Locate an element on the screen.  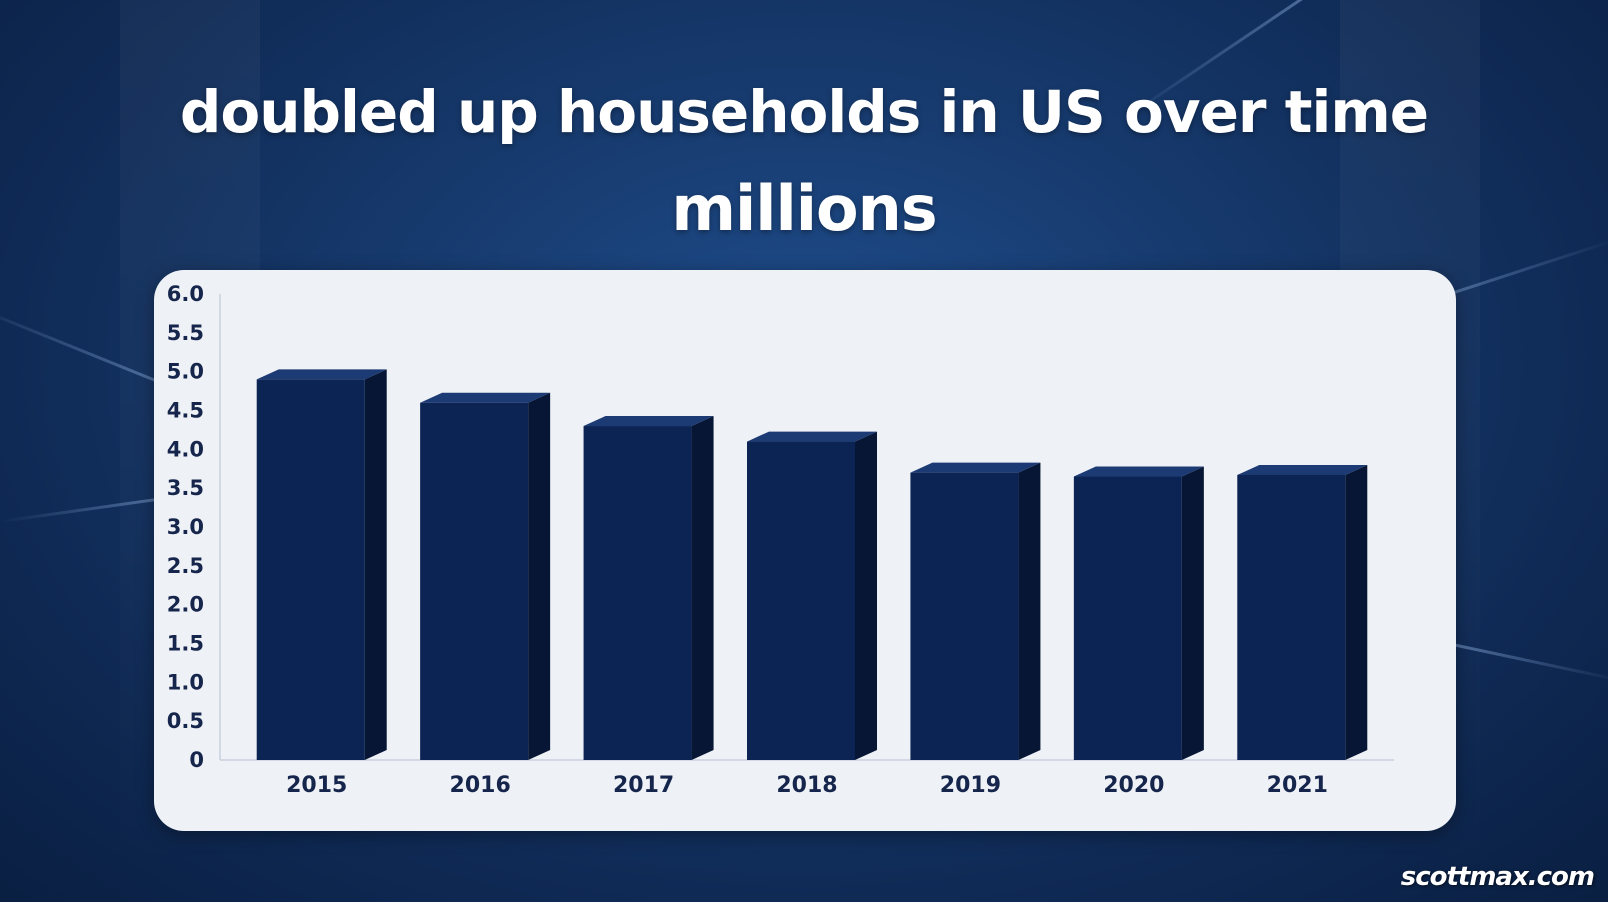
y-tick-label: 5.5 is located at coordinates (185, 333).